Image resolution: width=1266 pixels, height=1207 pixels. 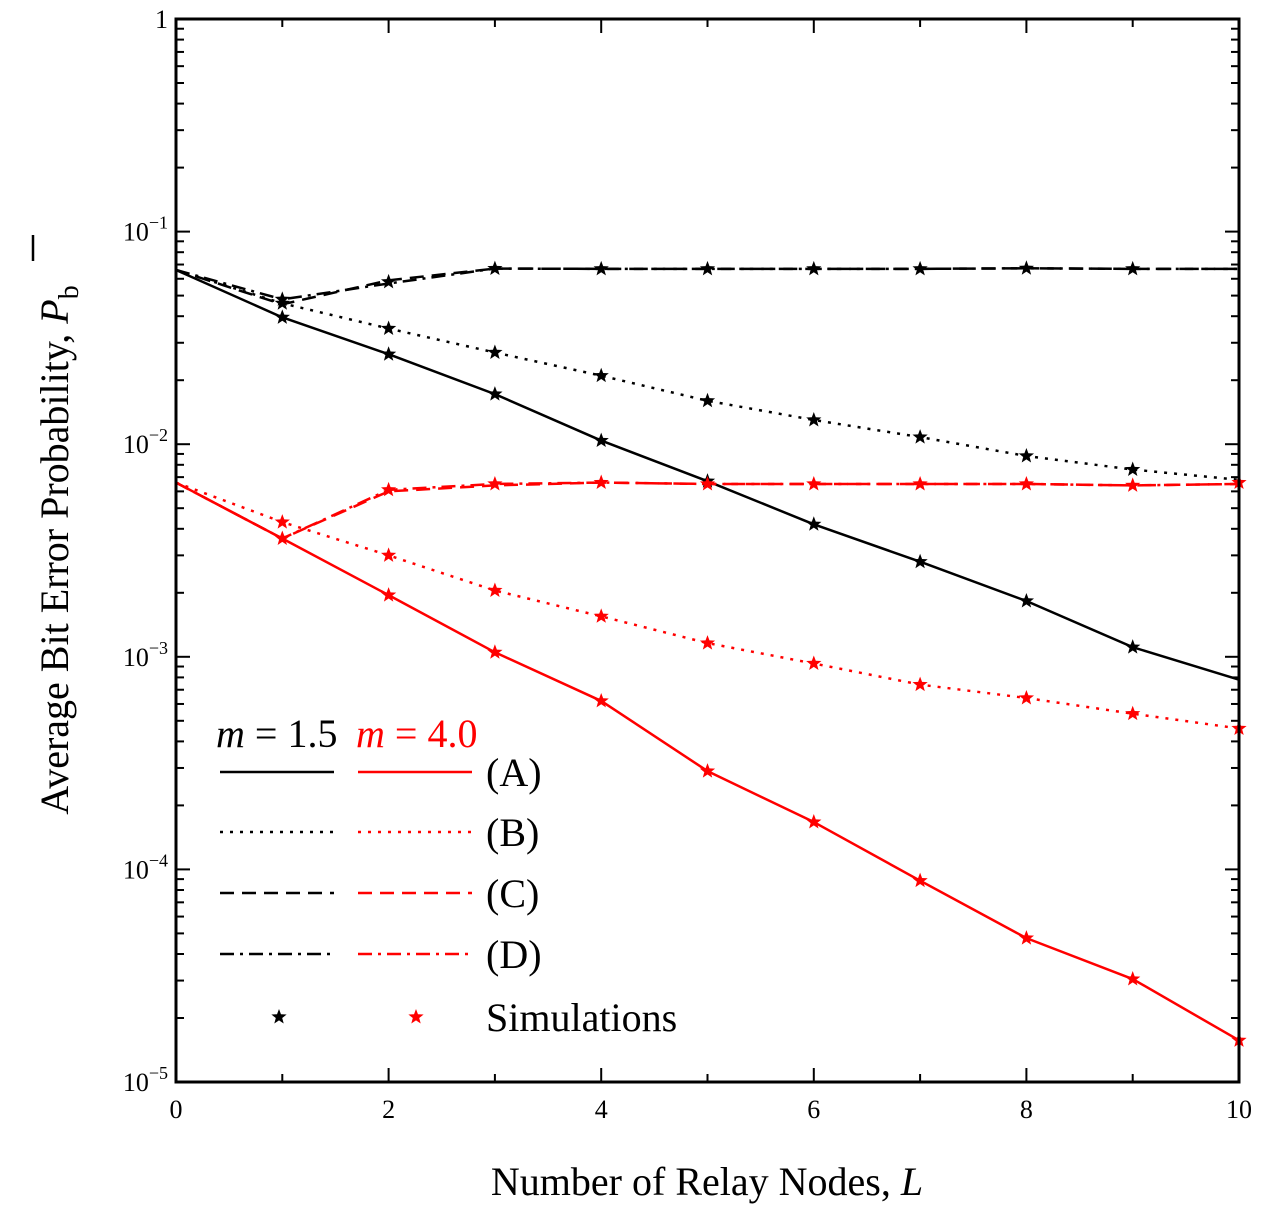 I want to click on legend-label: (C), so click(x=512, y=893).